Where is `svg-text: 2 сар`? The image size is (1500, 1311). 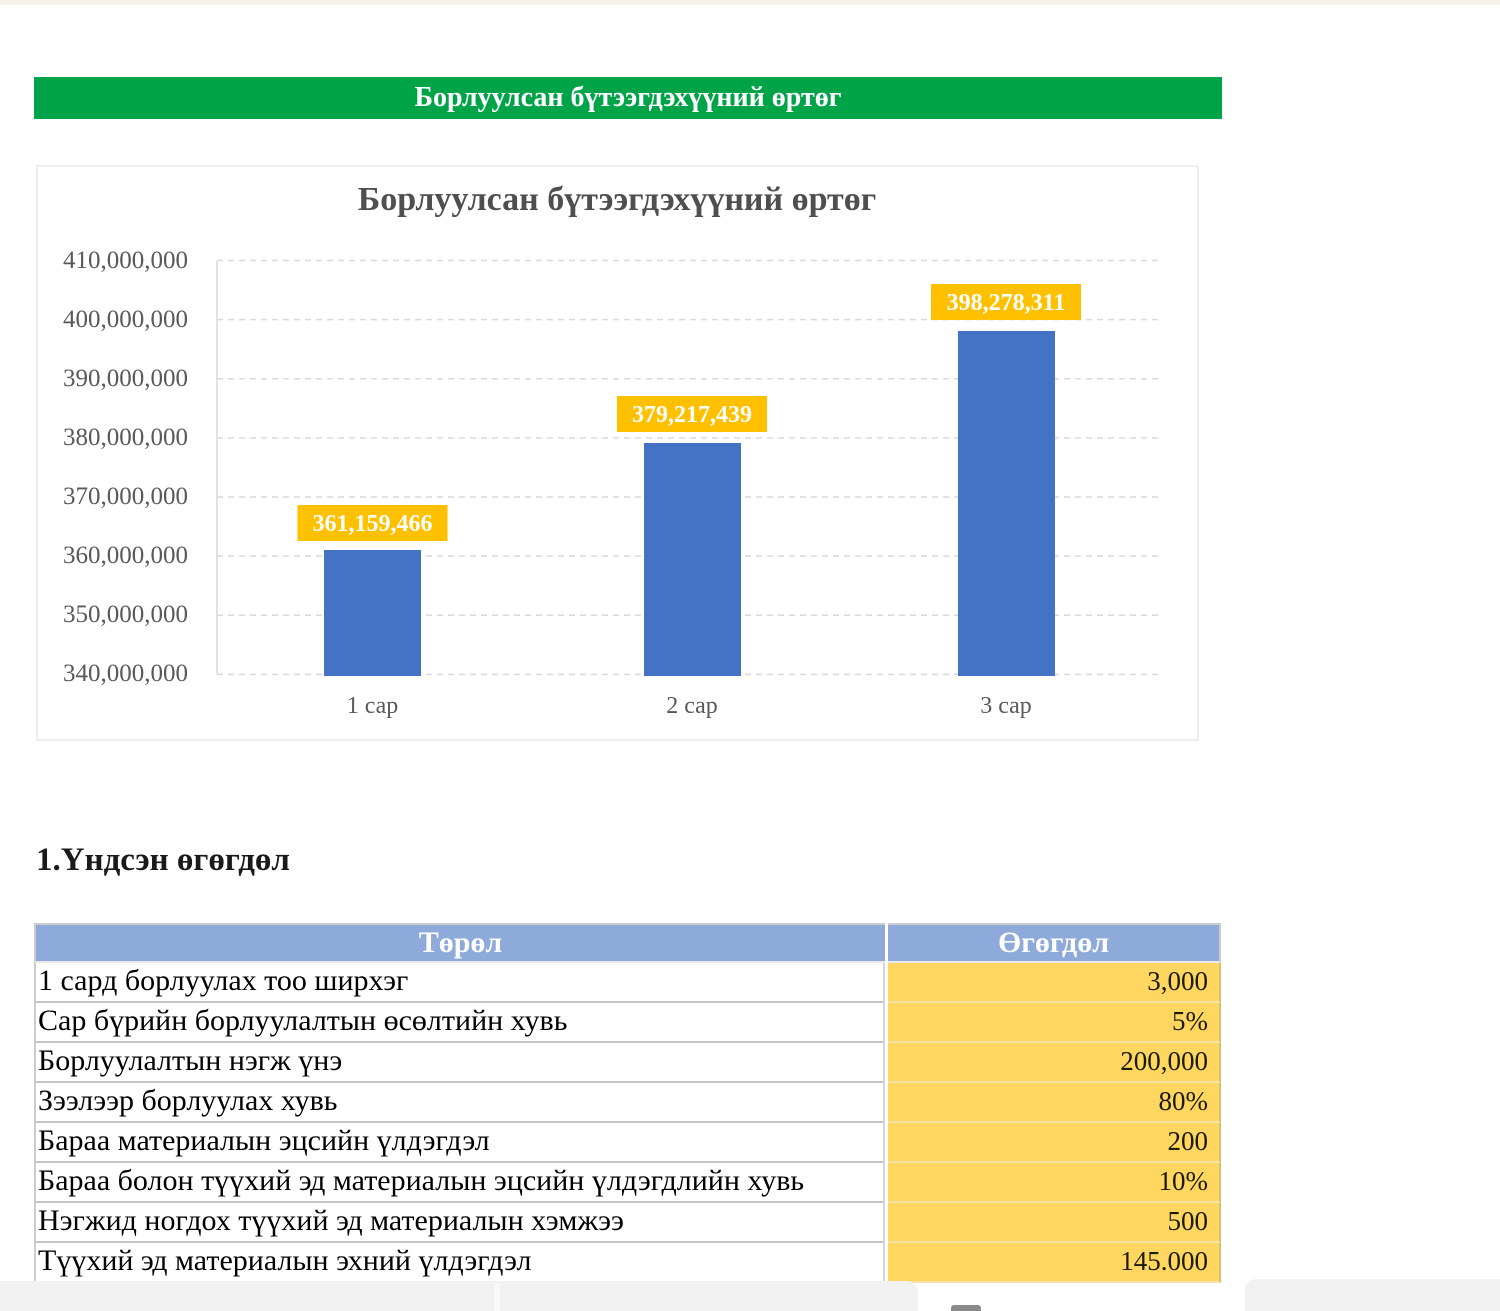 svg-text: 2 сар is located at coordinates (692, 706).